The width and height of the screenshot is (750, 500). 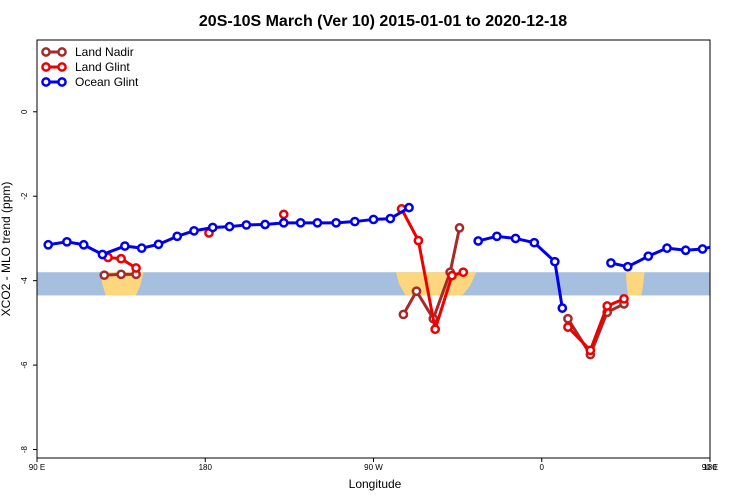 What do you see at coordinates (24, 111) in the screenshot?
I see `y-tick-label: 0` at bounding box center [24, 111].